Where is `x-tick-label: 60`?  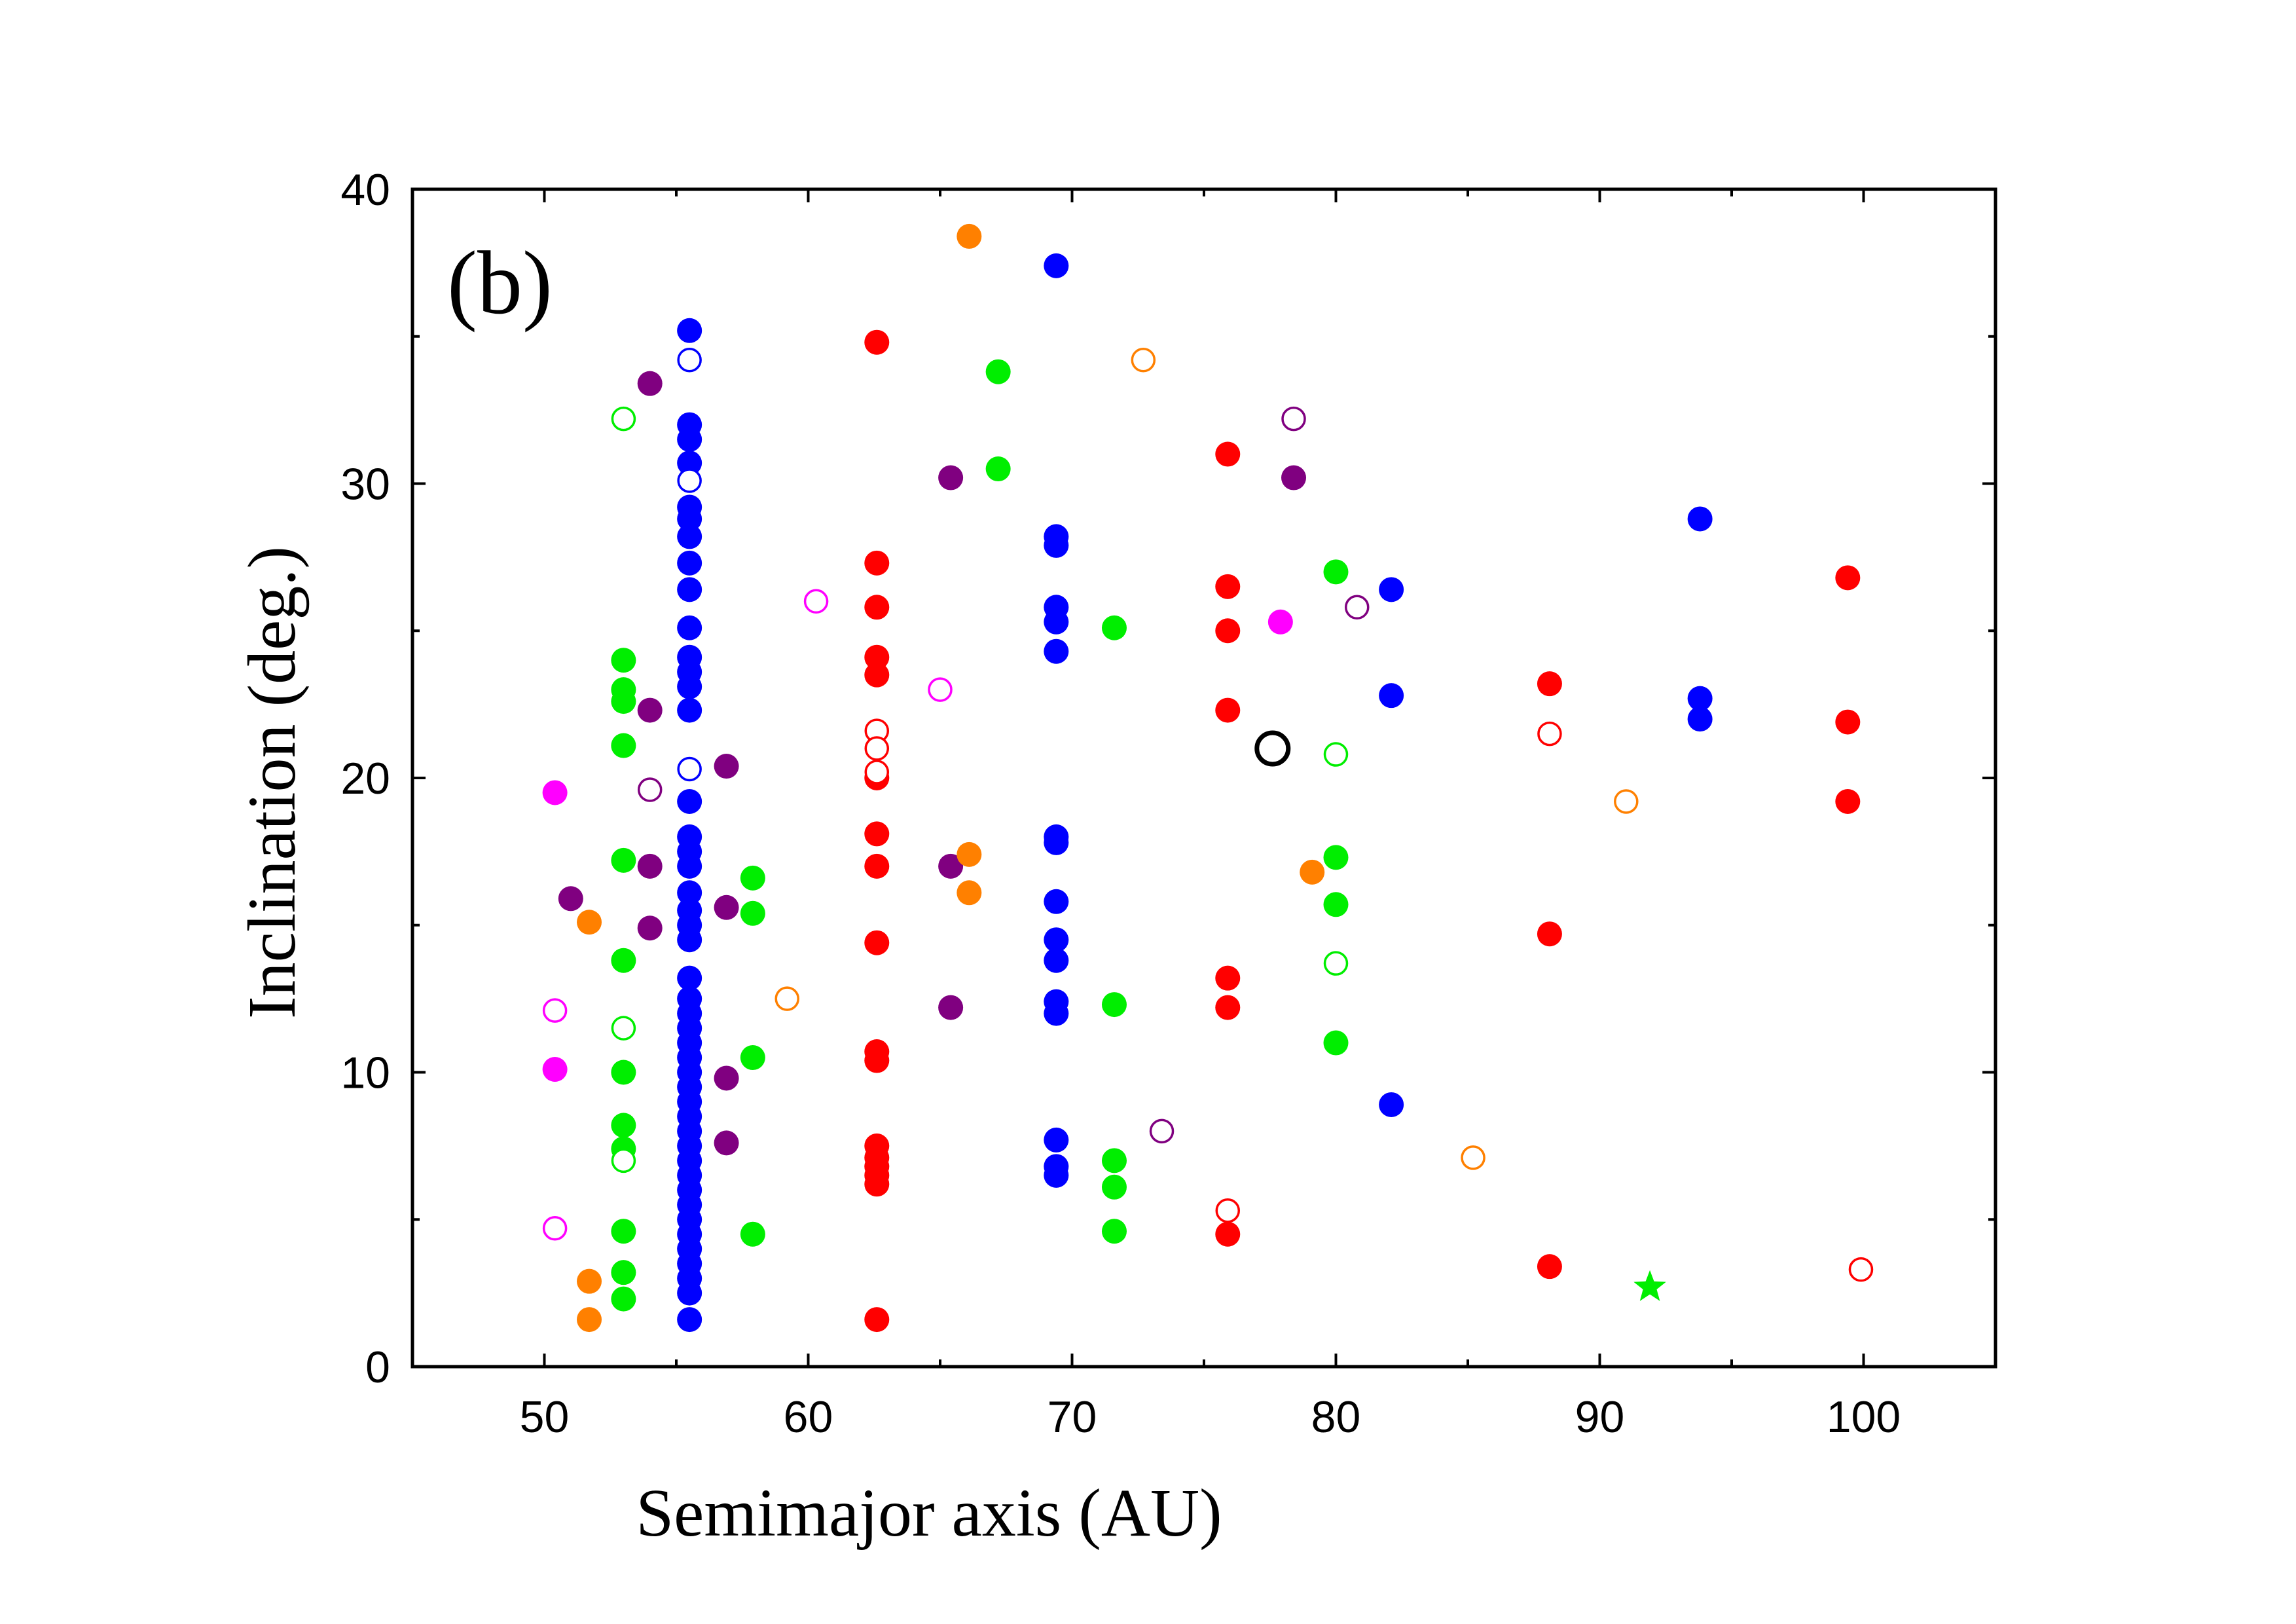
x-tick-label: 60 is located at coordinates (808, 1417).